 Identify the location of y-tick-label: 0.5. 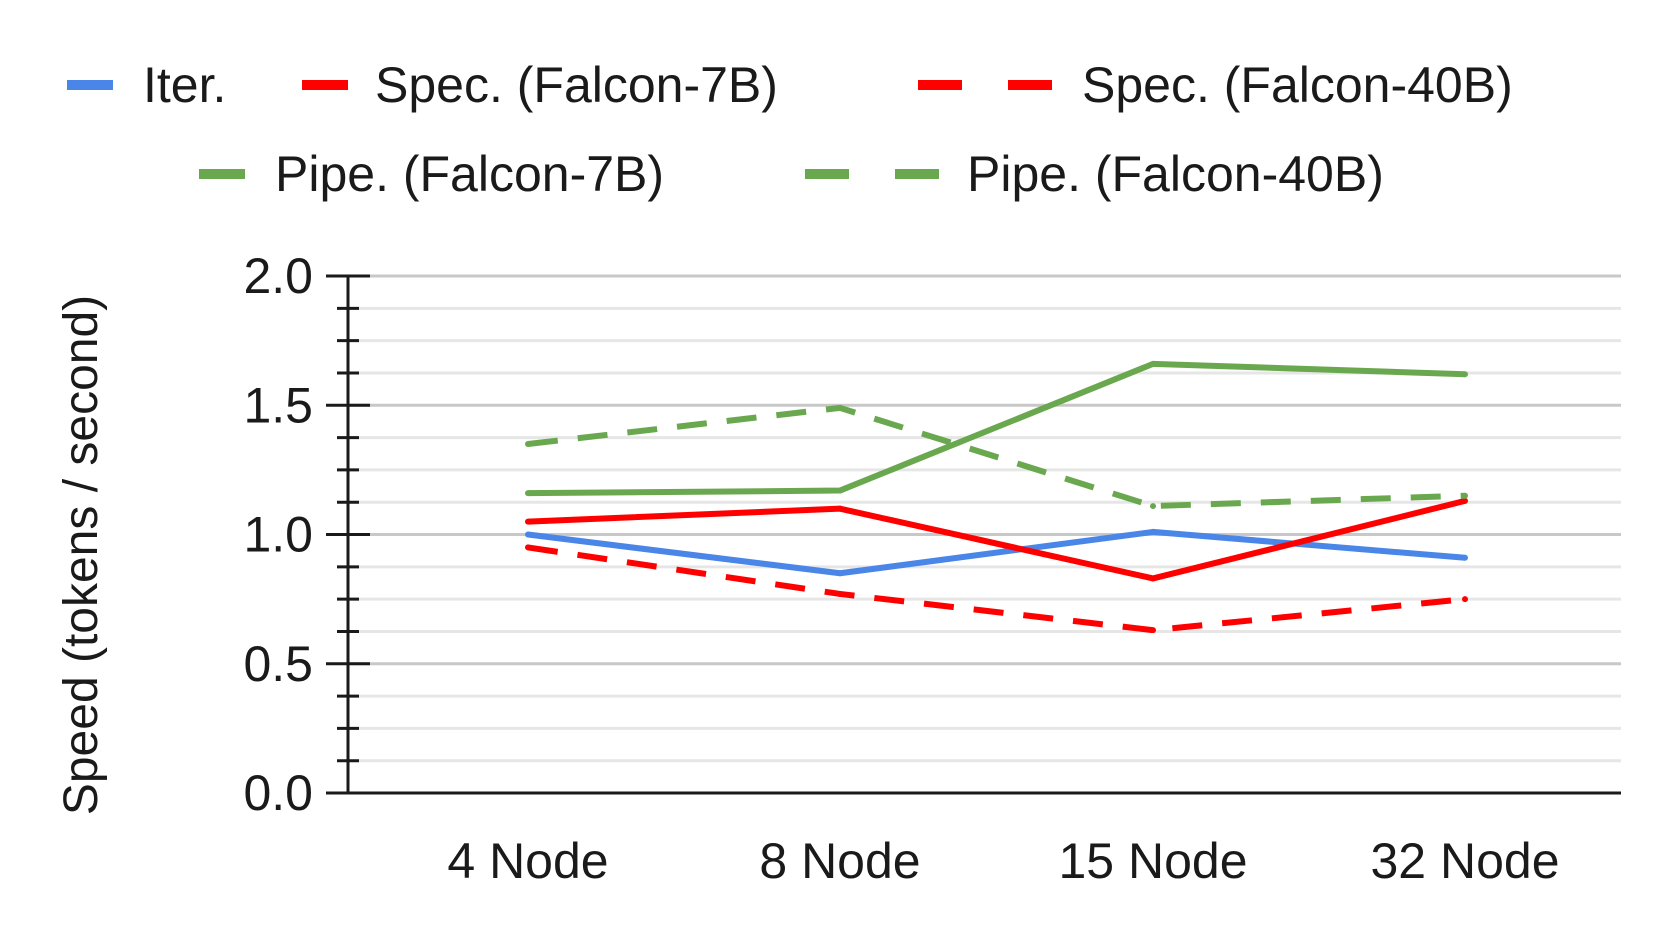
(278, 664).